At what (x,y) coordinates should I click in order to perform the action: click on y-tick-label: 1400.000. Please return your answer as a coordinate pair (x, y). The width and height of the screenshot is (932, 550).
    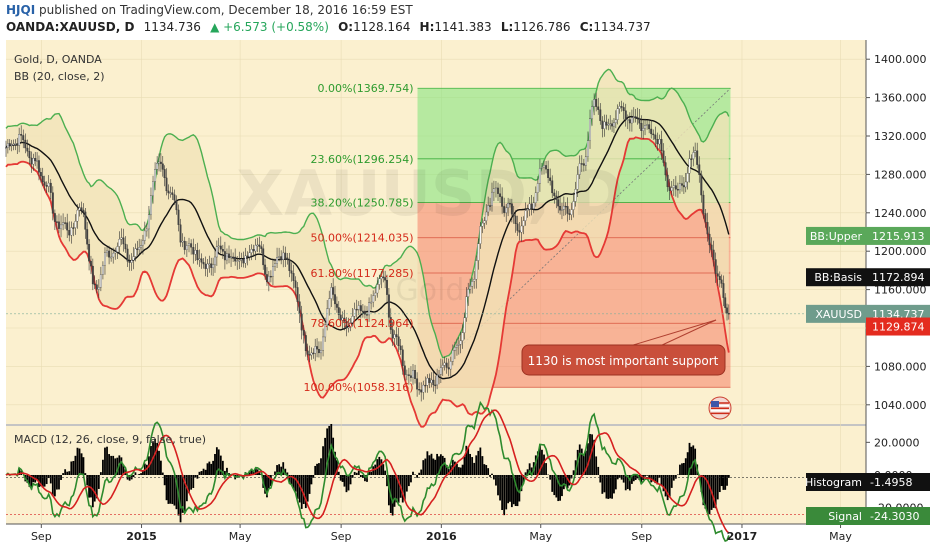
    Looking at the image, I should click on (900, 59).